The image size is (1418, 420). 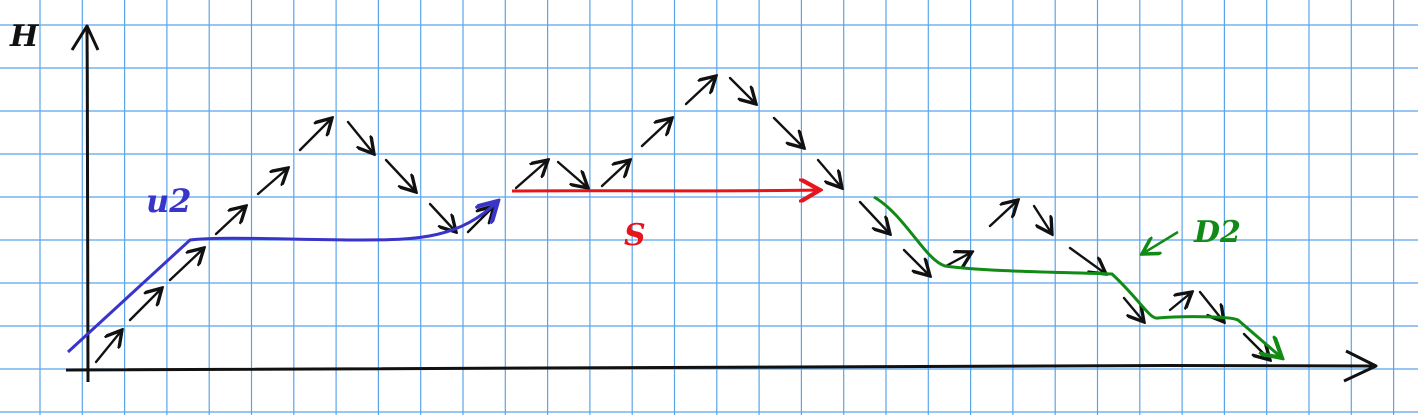 I want to click on label-s: S, so click(x=635, y=235).